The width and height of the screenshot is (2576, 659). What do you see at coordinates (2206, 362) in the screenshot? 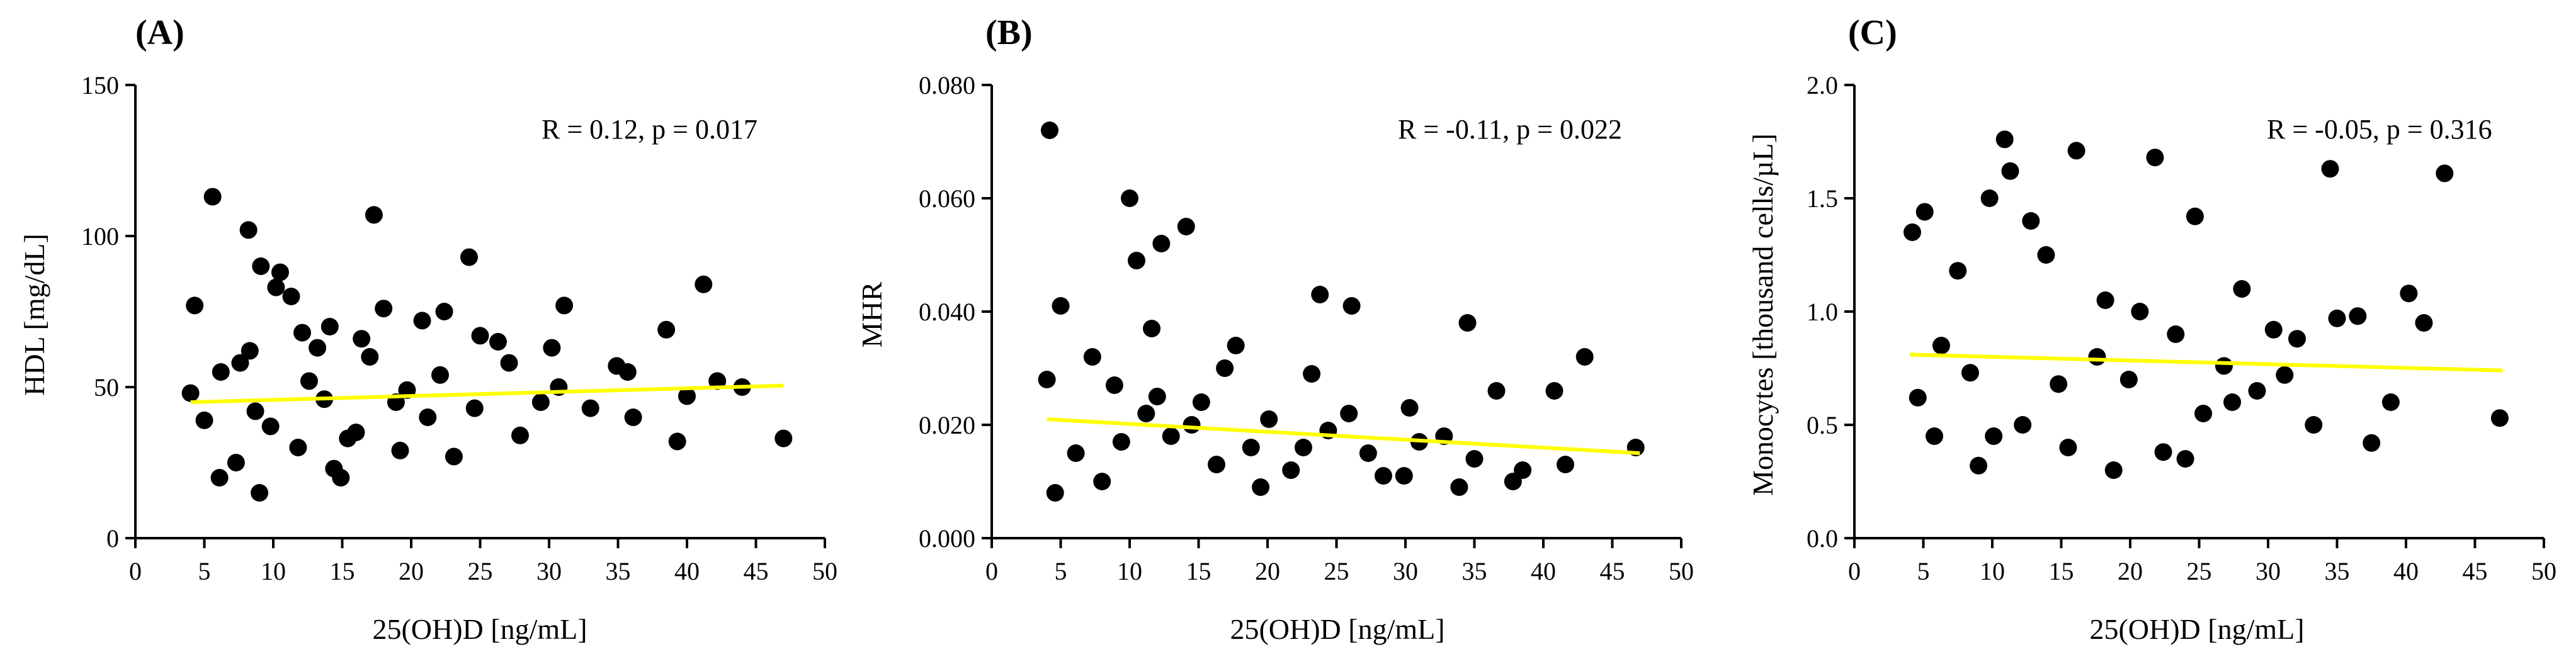
I see `panel-c-trendline` at bounding box center [2206, 362].